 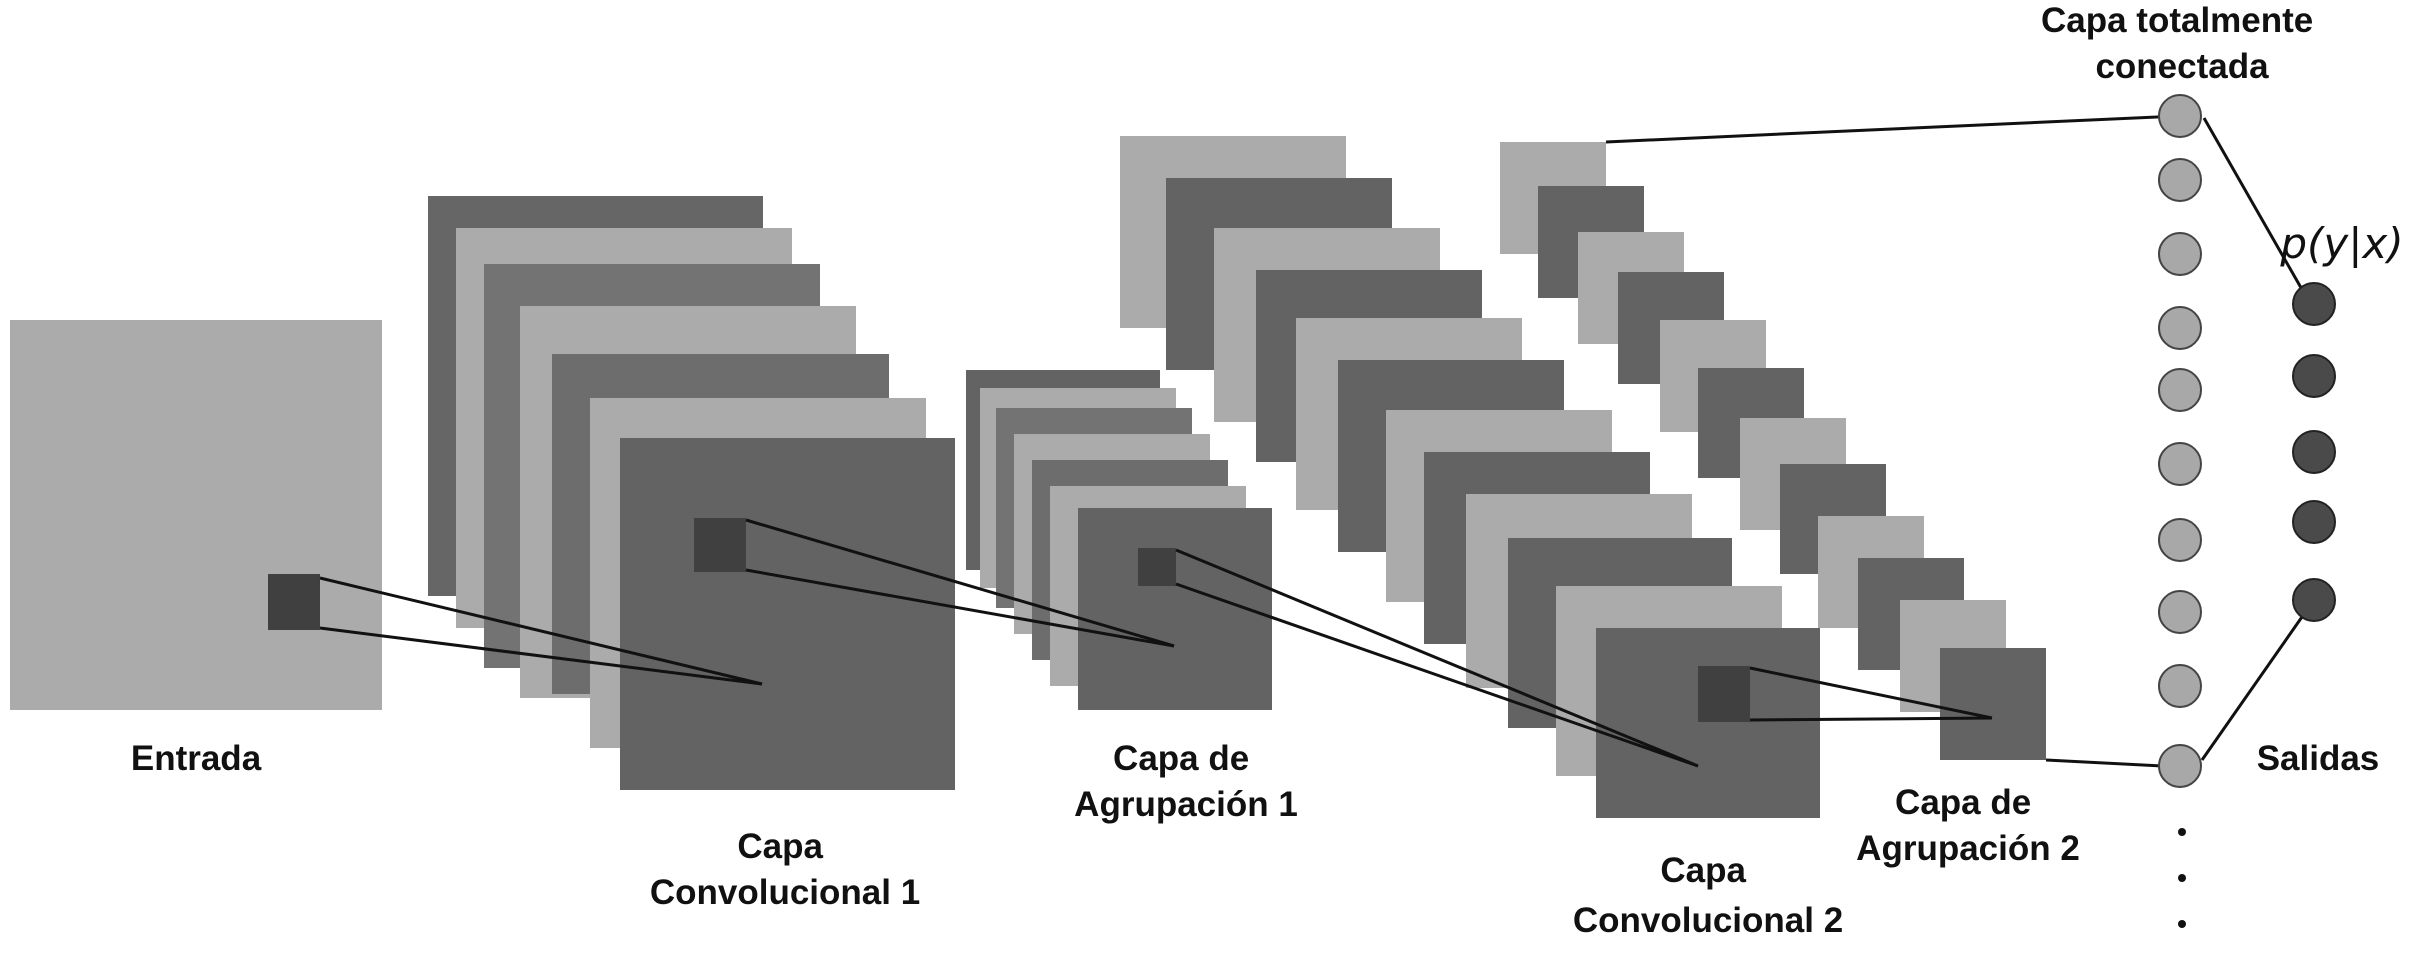 What do you see at coordinates (1708, 920) in the screenshot?
I see `conv2-label-line2: Convolucional 2` at bounding box center [1708, 920].